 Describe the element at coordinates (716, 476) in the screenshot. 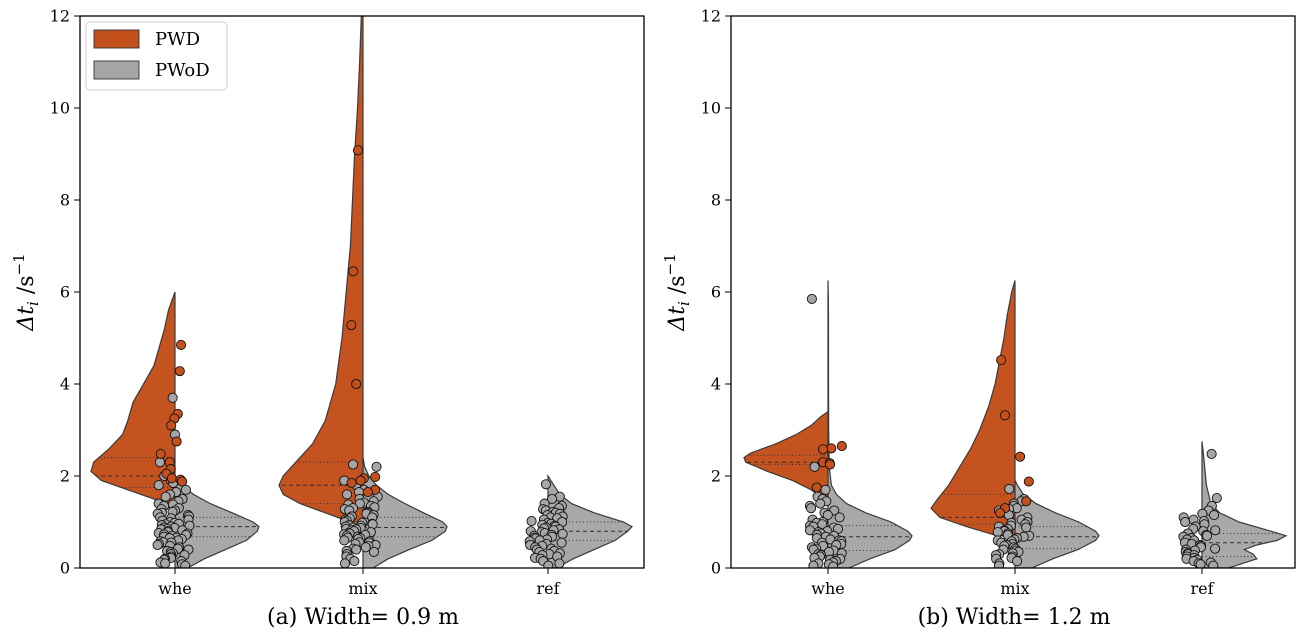

I see `y-tick-label: 2` at that location.